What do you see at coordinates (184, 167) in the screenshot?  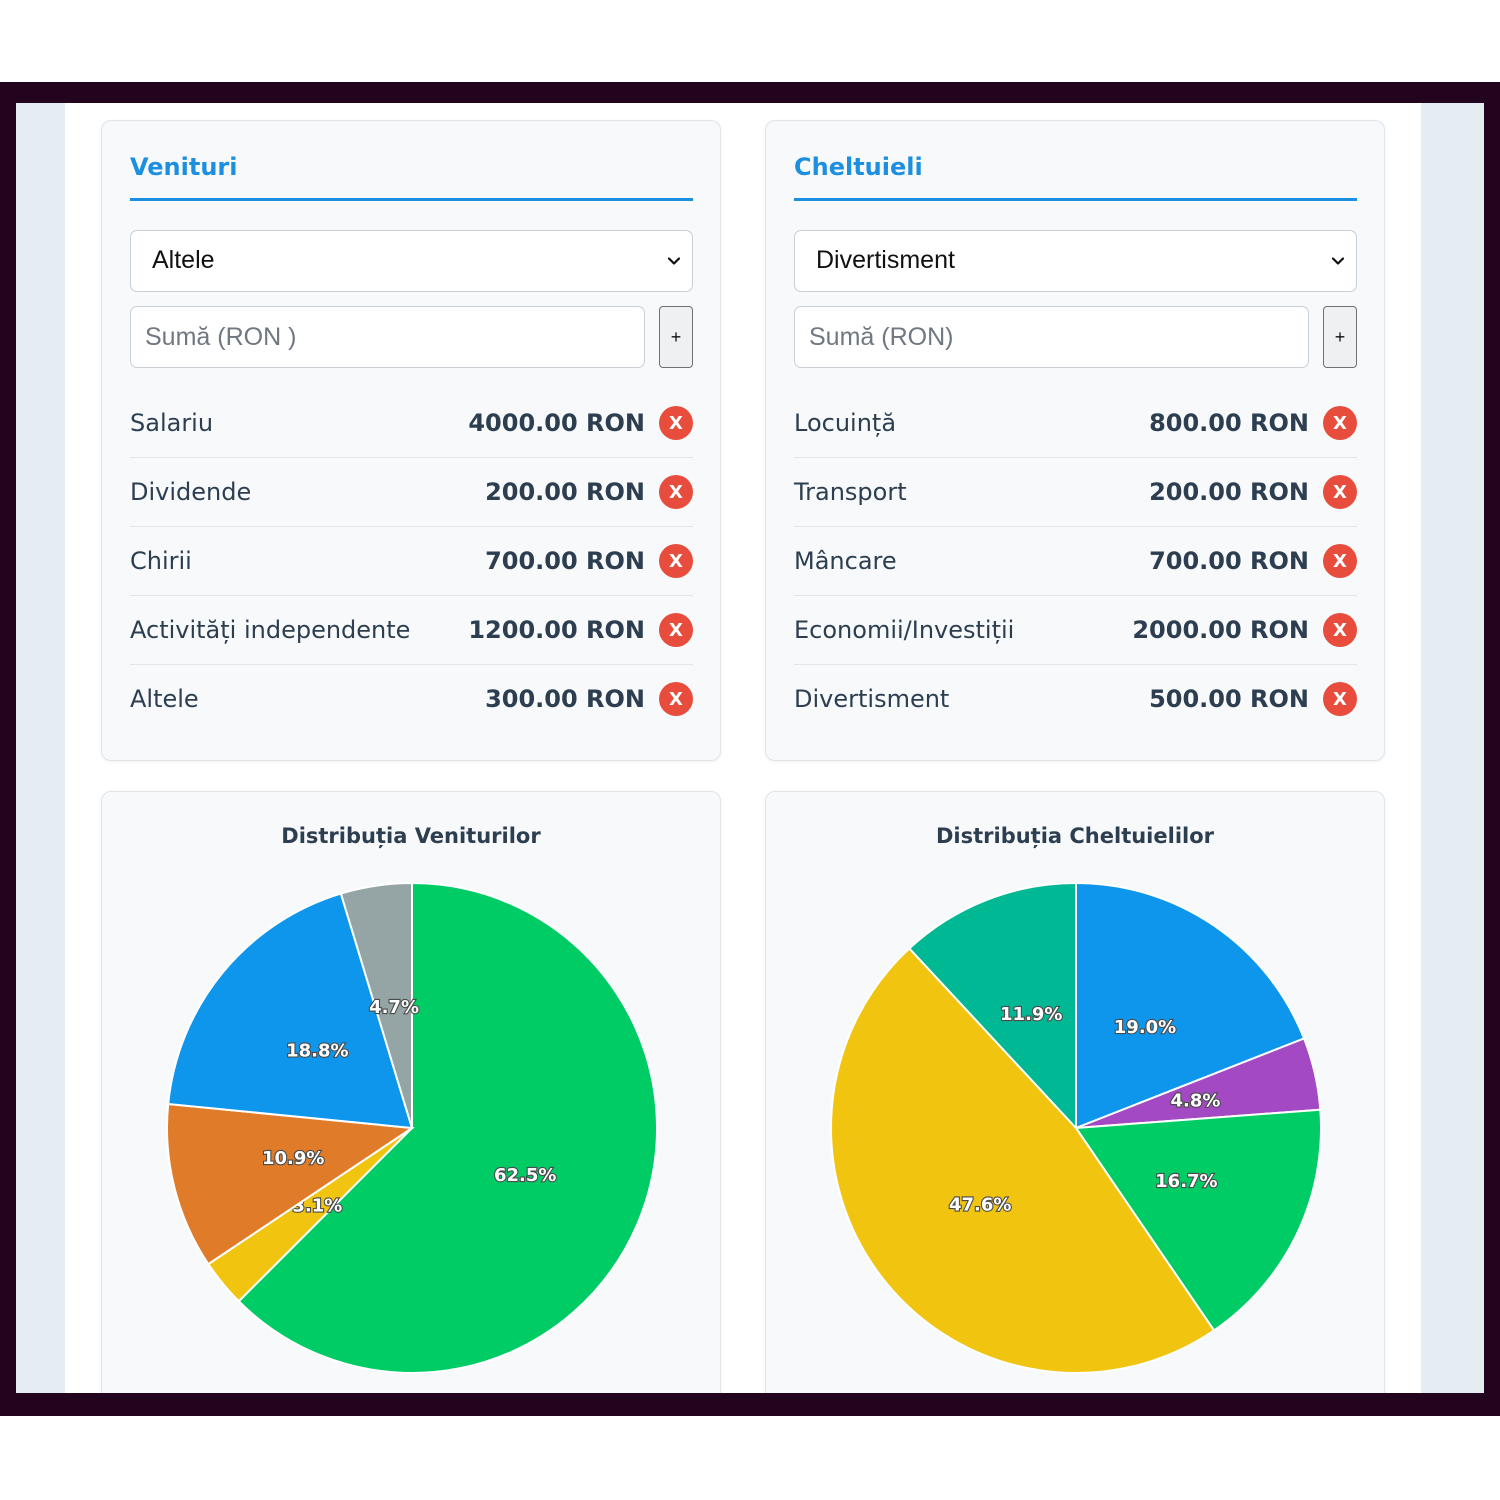 I see `income-title: Venituri` at bounding box center [184, 167].